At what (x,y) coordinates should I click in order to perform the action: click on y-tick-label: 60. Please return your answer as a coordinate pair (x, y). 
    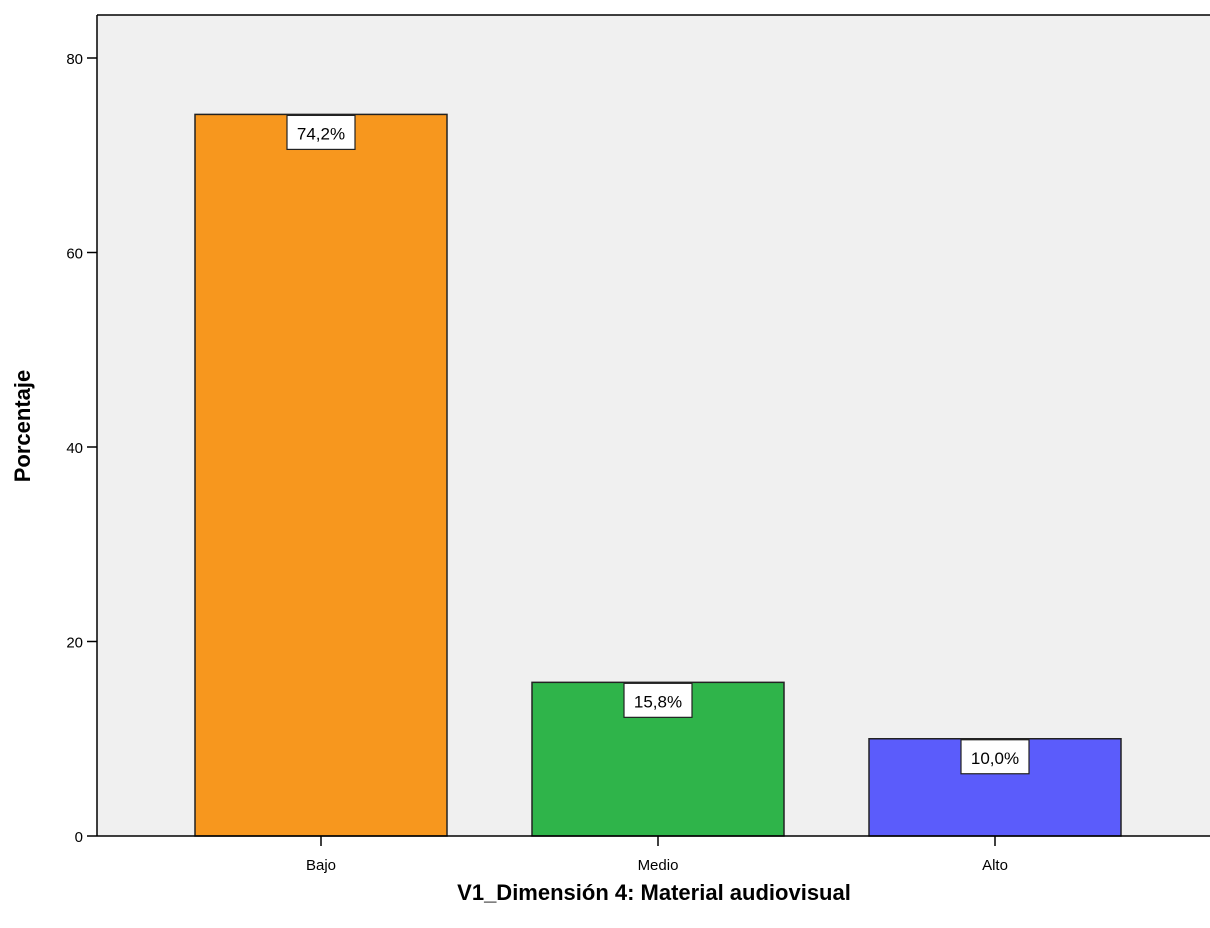
    Looking at the image, I should click on (74, 254).